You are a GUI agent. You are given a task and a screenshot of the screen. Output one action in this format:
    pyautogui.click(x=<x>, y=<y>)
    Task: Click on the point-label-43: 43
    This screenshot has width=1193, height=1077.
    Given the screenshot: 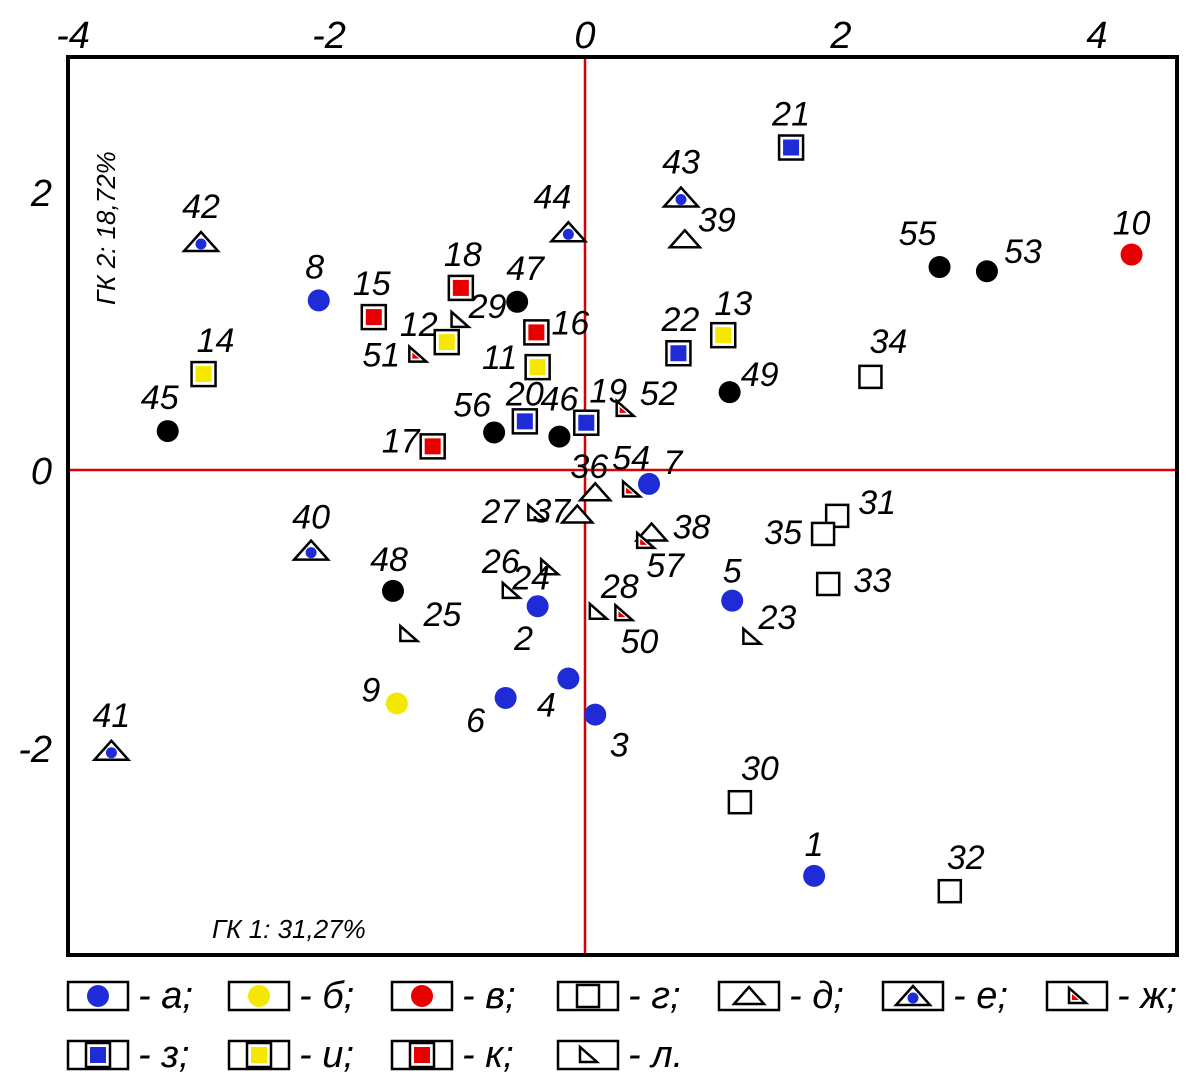 What is the action you would take?
    pyautogui.click(x=681, y=163)
    